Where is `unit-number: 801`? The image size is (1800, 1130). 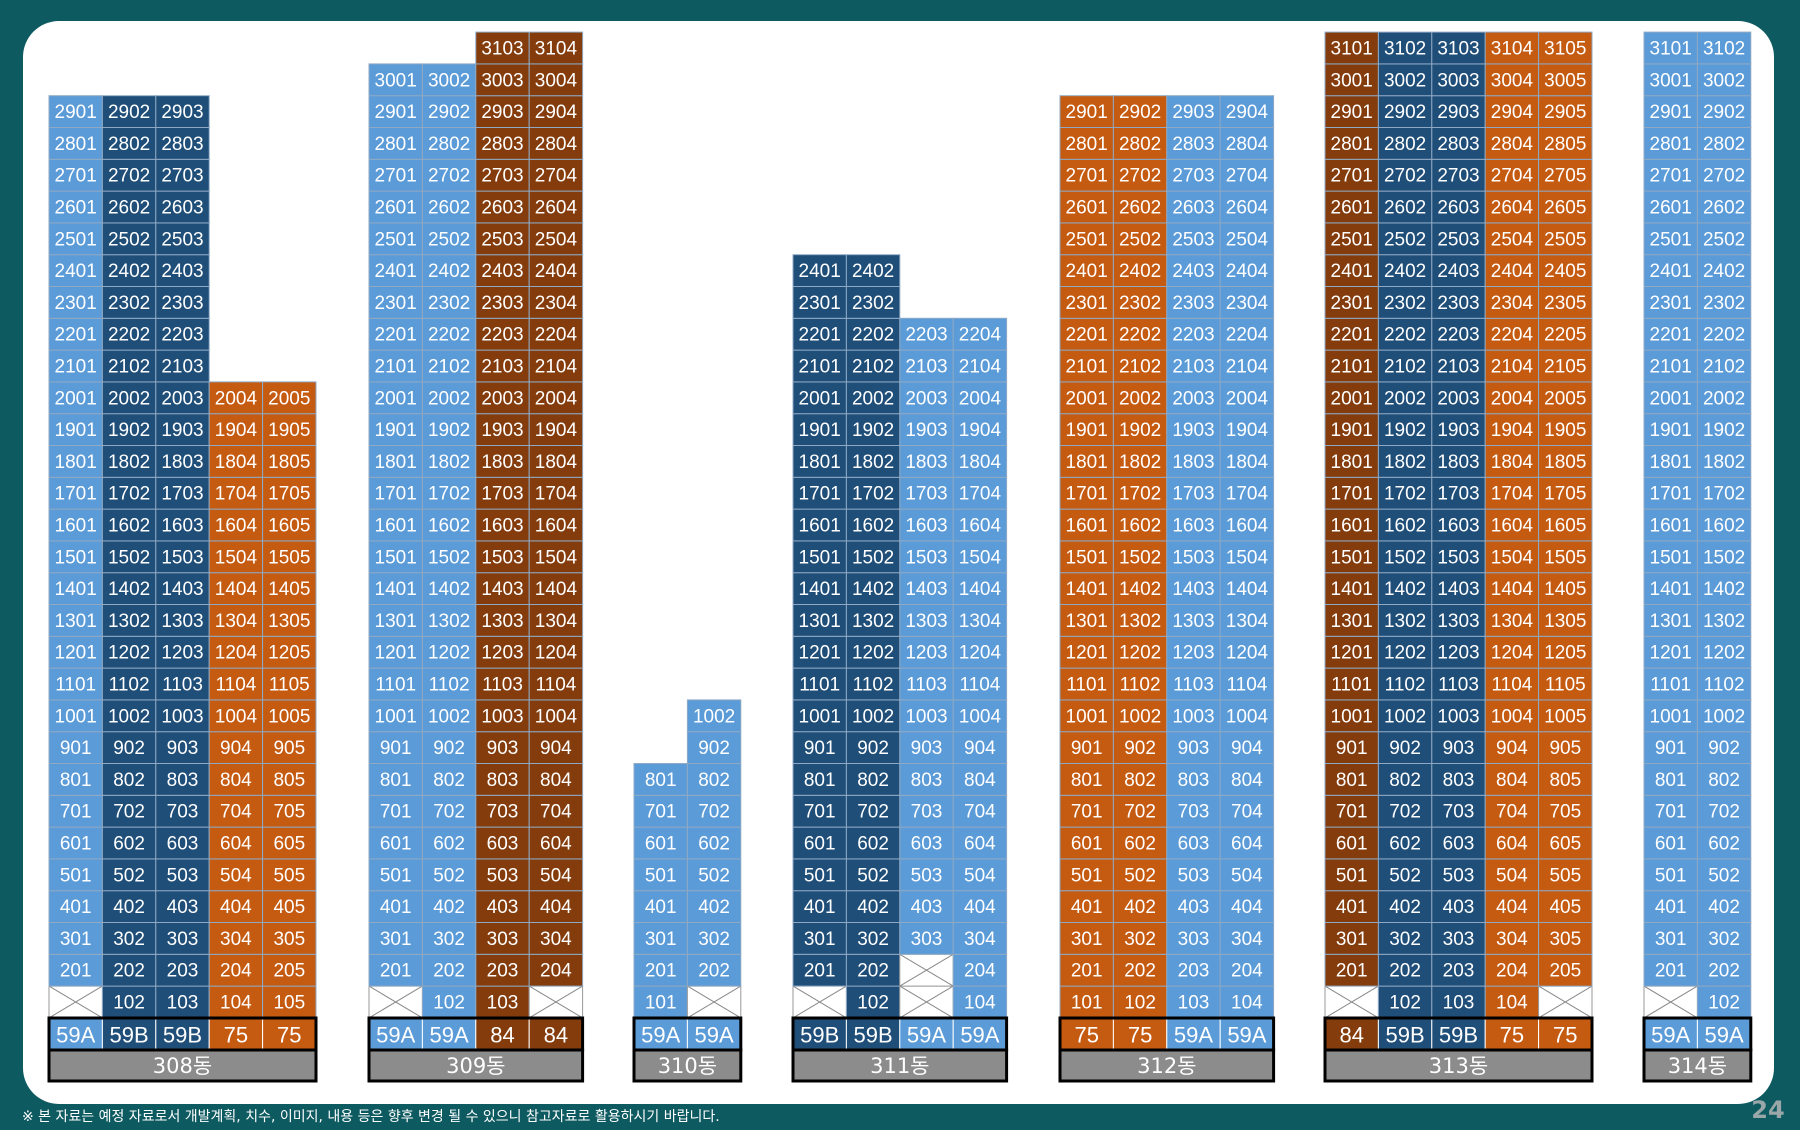
unit-number: 801 is located at coordinates (820, 780).